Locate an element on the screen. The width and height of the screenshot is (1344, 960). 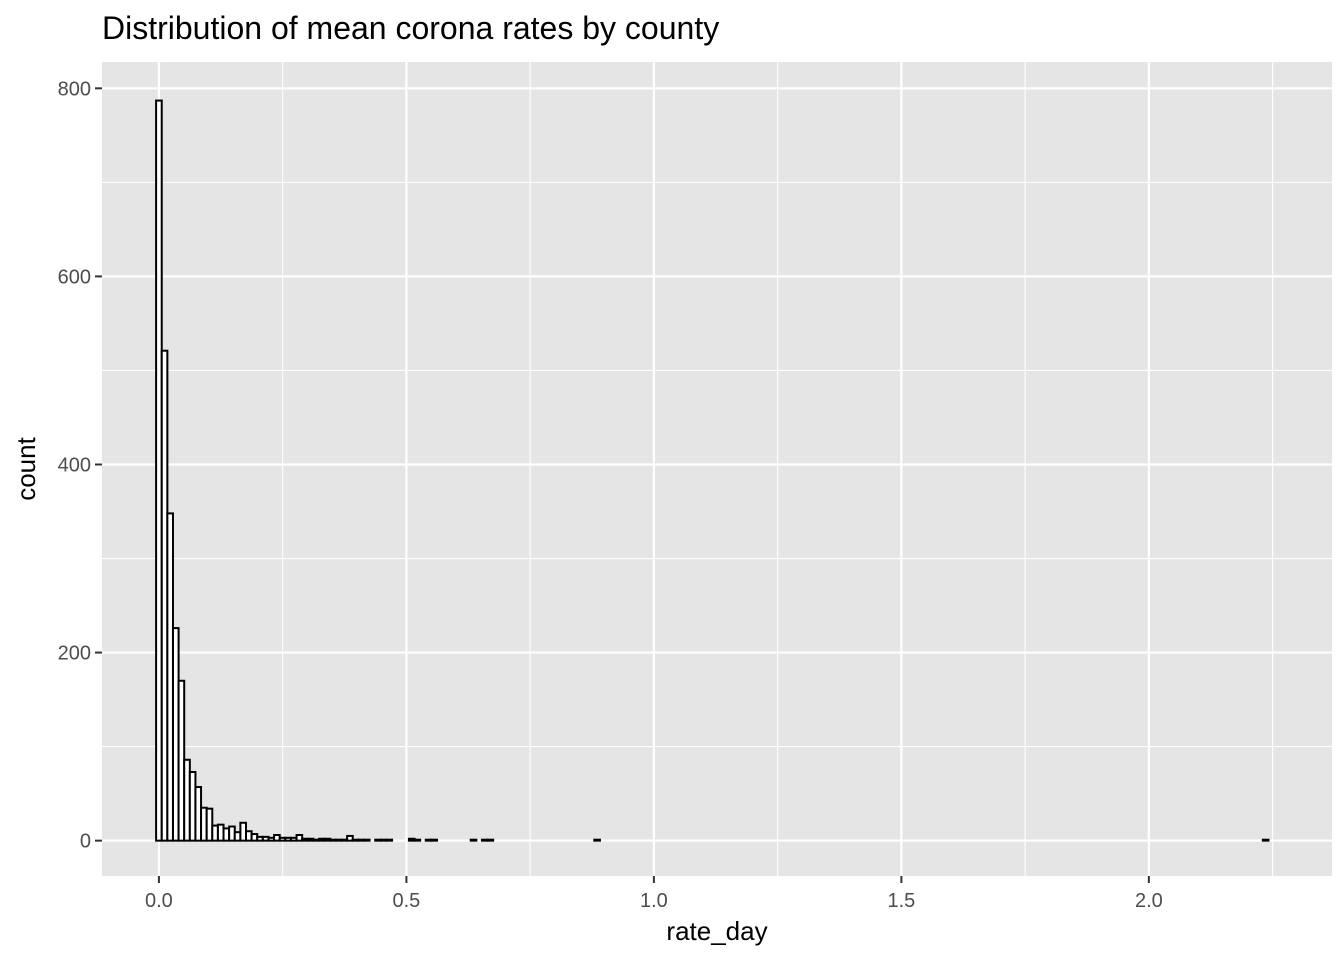
x-tick-label: 0.0 is located at coordinates (159, 901).